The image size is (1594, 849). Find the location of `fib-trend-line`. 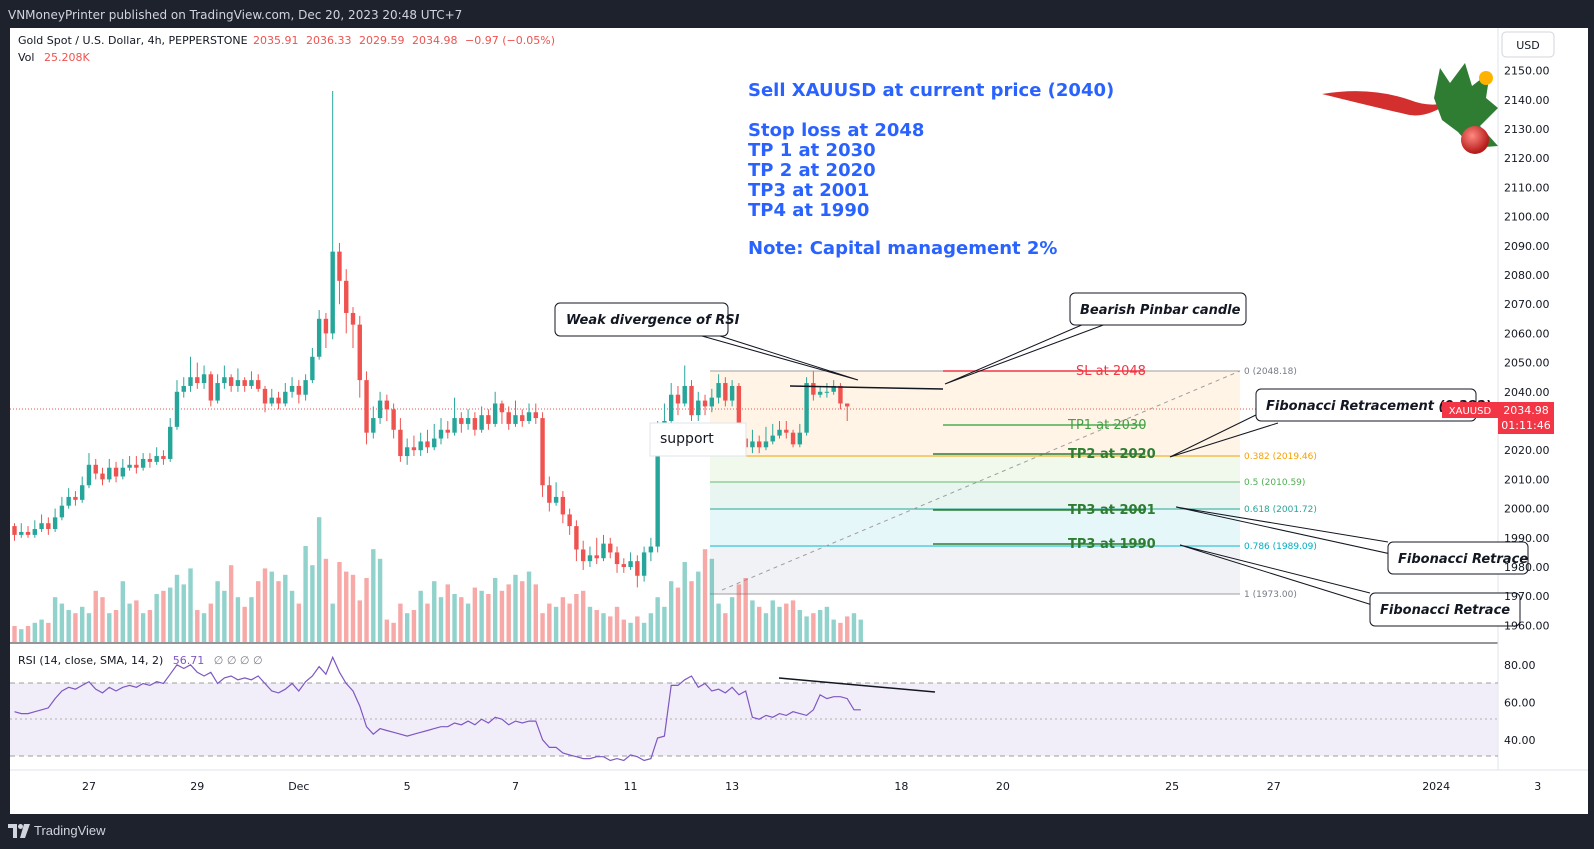

fib-trend-line is located at coordinates (981, 480).